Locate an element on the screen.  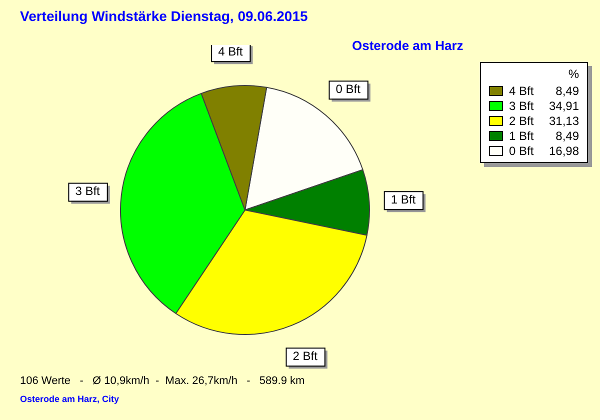
legend-title: % is located at coordinates (573, 74).